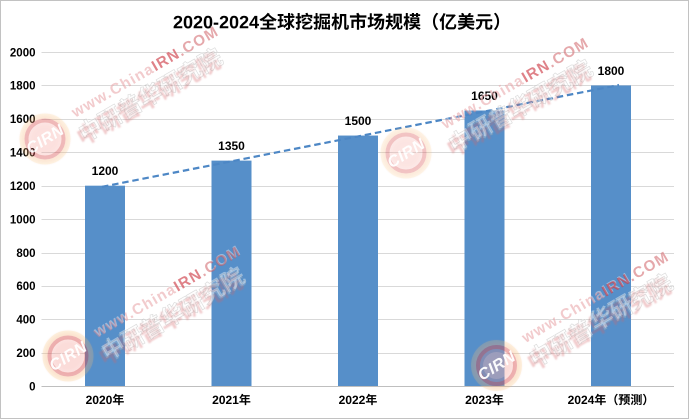 The height and width of the screenshot is (419, 689). I want to click on svg-text: 1000, so click(23, 220).